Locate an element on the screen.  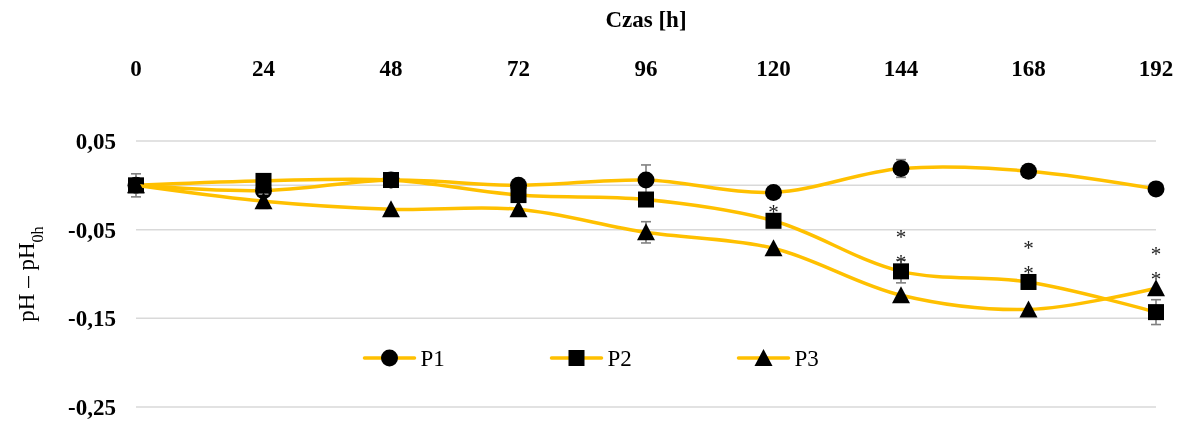
y-tick-label: 0,05 is located at coordinates (95, 142).